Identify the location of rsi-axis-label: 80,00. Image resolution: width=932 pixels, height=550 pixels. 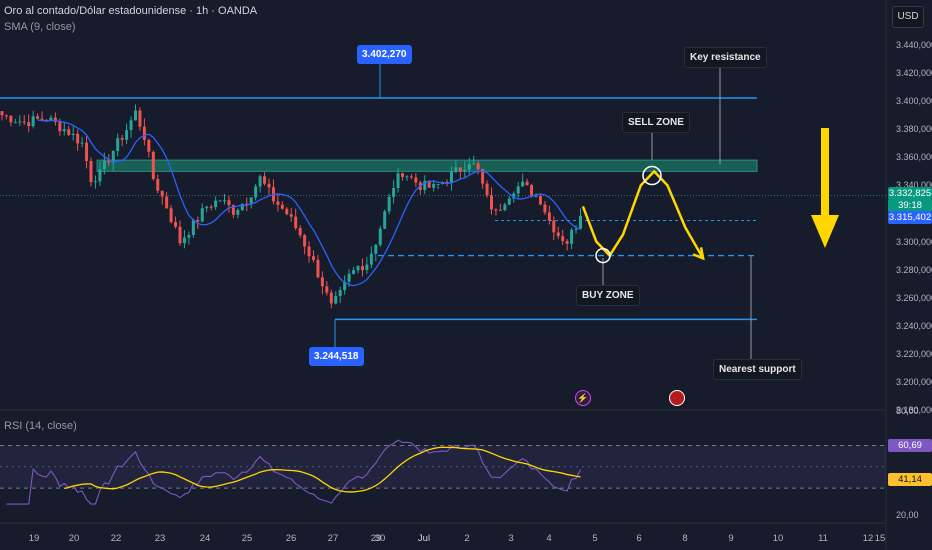
(907, 411).